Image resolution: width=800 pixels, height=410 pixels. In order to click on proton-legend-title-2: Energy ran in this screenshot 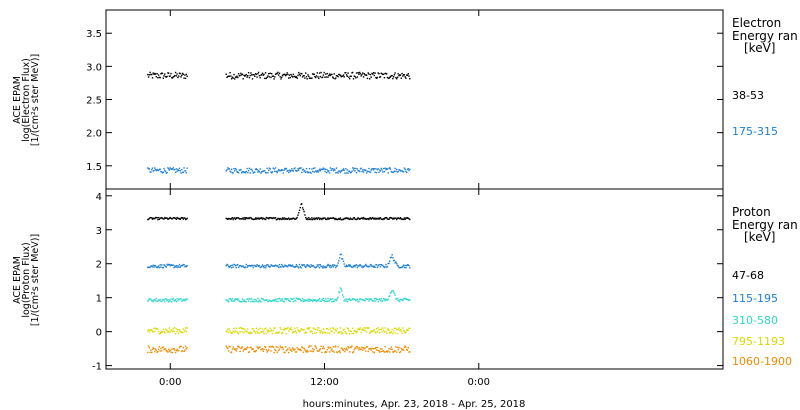, I will do `click(765, 225)`.